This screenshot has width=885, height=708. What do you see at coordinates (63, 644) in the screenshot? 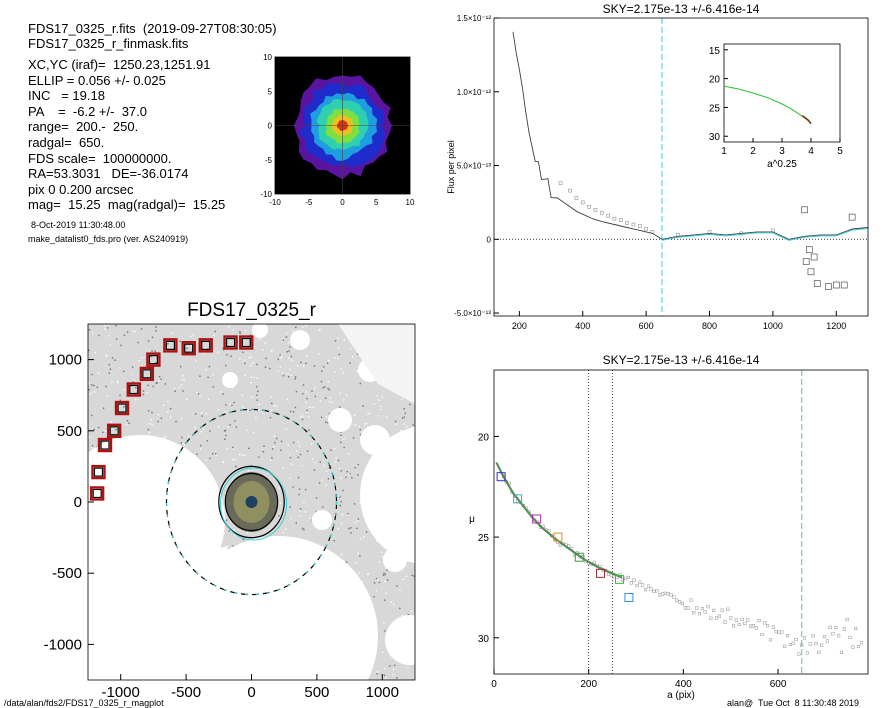
I see `map-ytick-label: -1000` at bounding box center [63, 644].